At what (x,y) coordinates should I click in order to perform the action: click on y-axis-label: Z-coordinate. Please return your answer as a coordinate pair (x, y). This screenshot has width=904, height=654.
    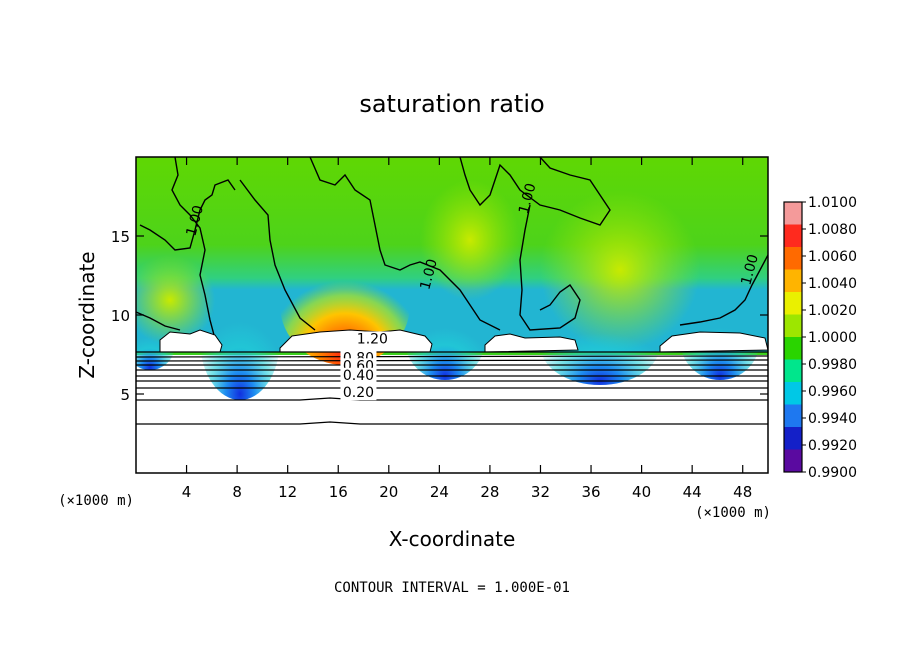
    Looking at the image, I should click on (87, 314).